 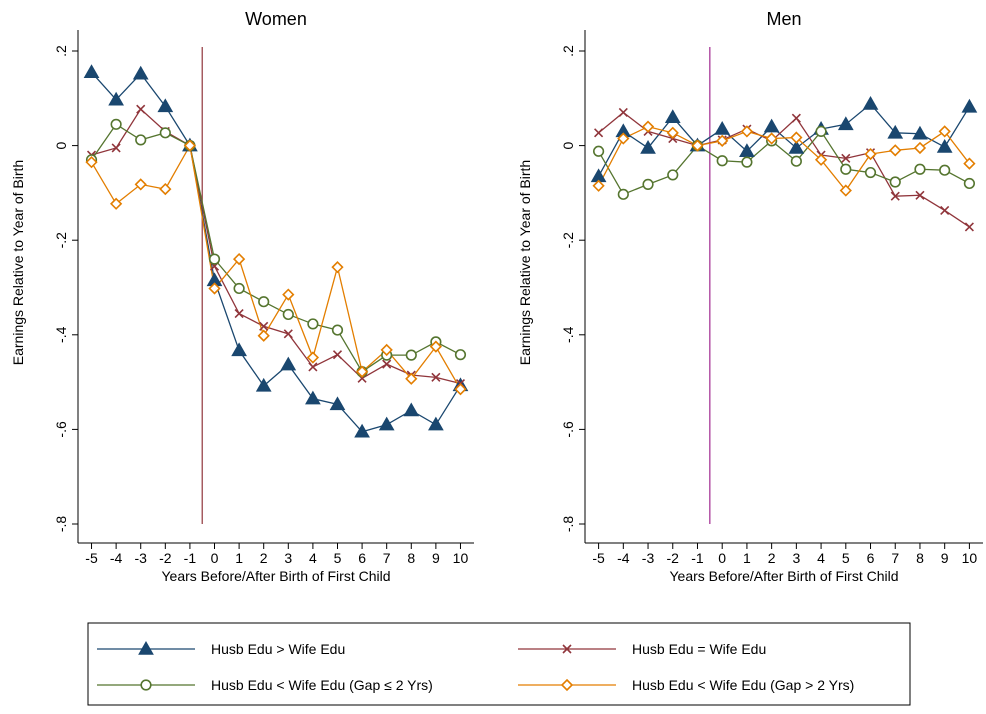 What do you see at coordinates (783, 576) in the screenshot?
I see `x-axis-label-men: Years Before/After Birth of First Child` at bounding box center [783, 576].